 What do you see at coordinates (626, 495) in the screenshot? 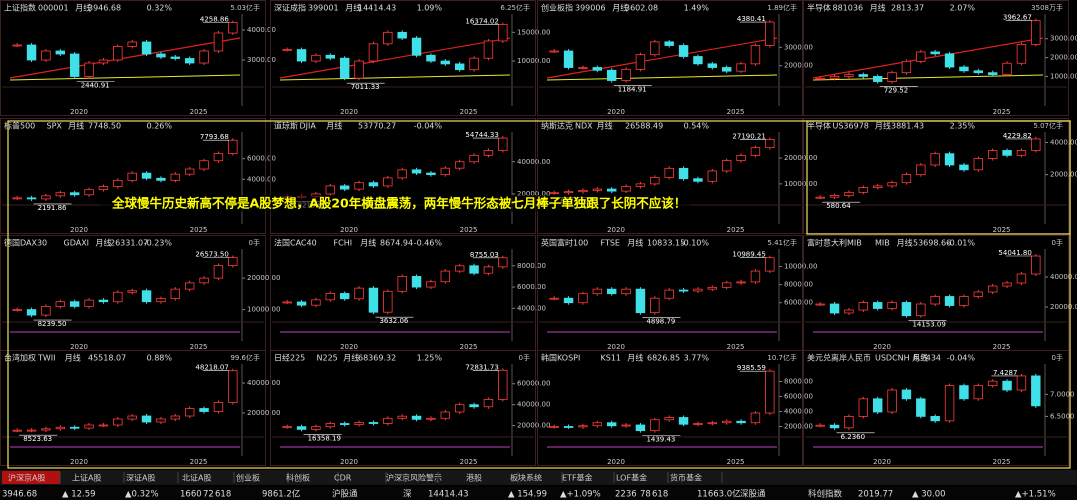
I see `status-item: 2236` at bounding box center [626, 495].